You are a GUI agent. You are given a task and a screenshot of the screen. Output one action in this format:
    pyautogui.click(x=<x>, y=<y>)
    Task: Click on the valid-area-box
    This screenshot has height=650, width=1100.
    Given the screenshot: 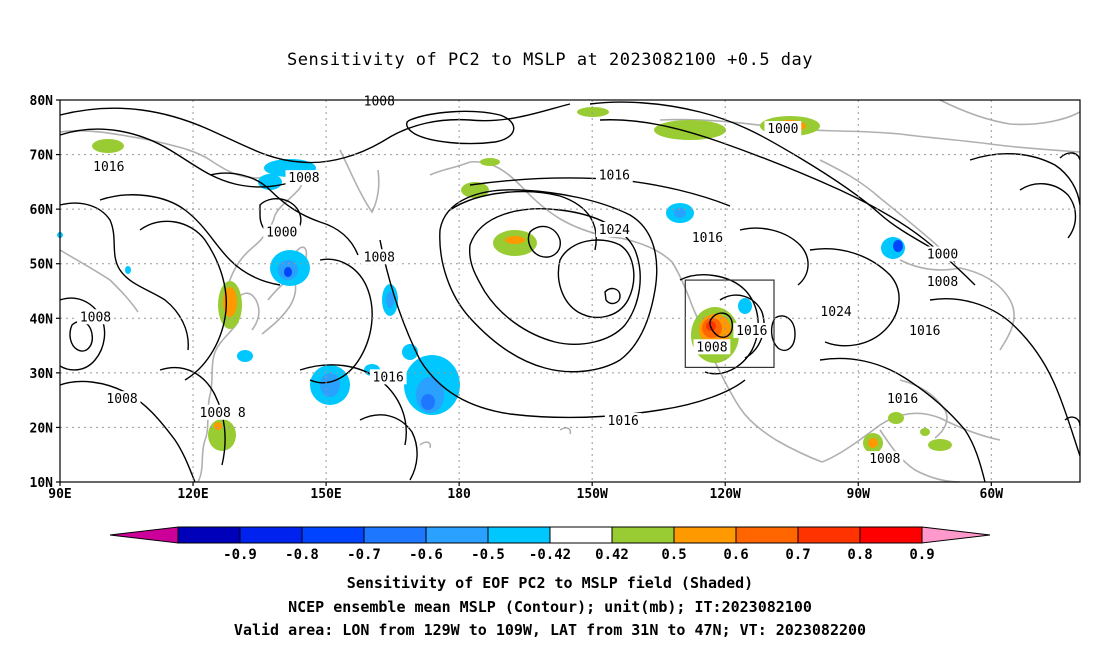 What is the action you would take?
    pyautogui.click(x=729, y=324)
    